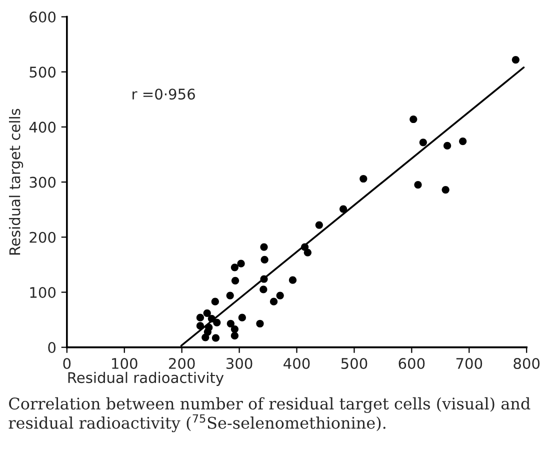  Describe the element at coordinates (354, 364) in the screenshot. I see `x-tick-label: 500` at that location.